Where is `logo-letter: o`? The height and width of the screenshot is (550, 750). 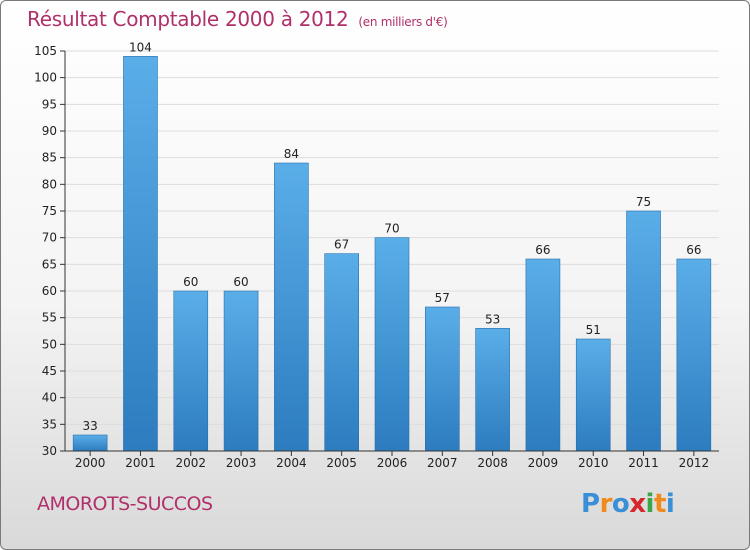 logo-letter: o is located at coordinates (620, 504).